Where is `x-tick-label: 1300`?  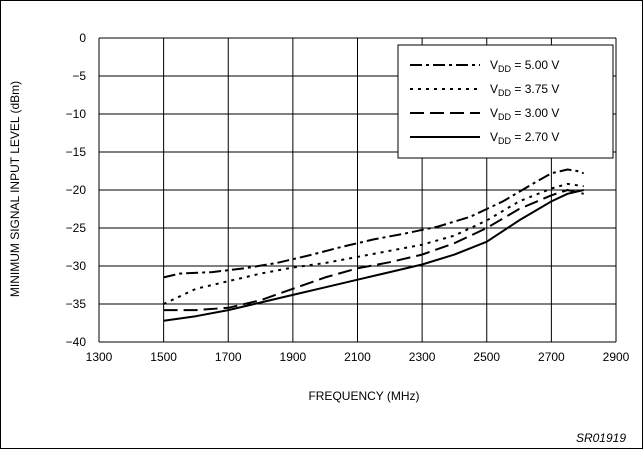 x-tick-label: 1300 is located at coordinates (99, 357).